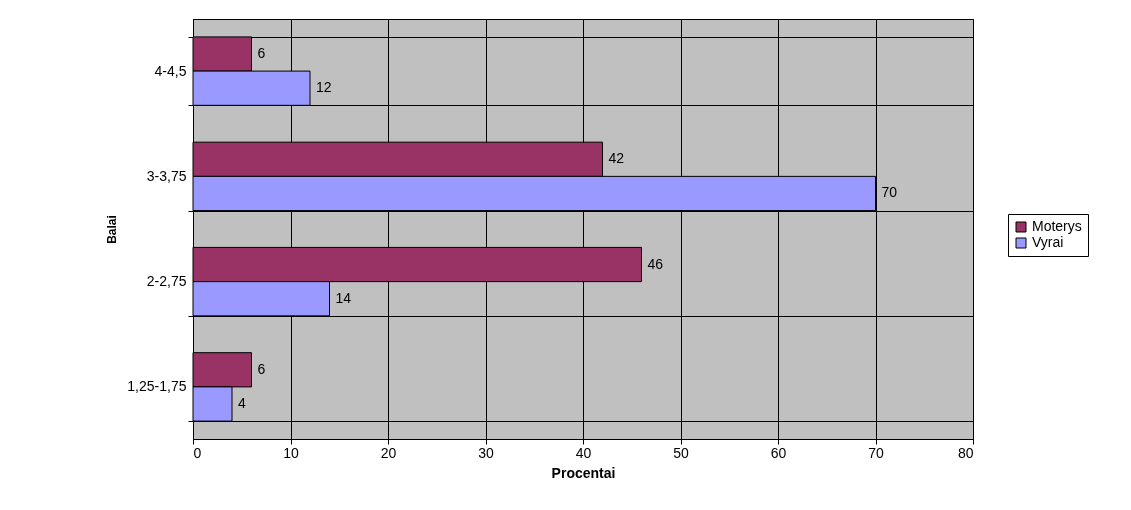 This screenshot has width=1131, height=510. What do you see at coordinates (778, 452) in the screenshot?
I see `x-tick-label: 60` at bounding box center [778, 452].